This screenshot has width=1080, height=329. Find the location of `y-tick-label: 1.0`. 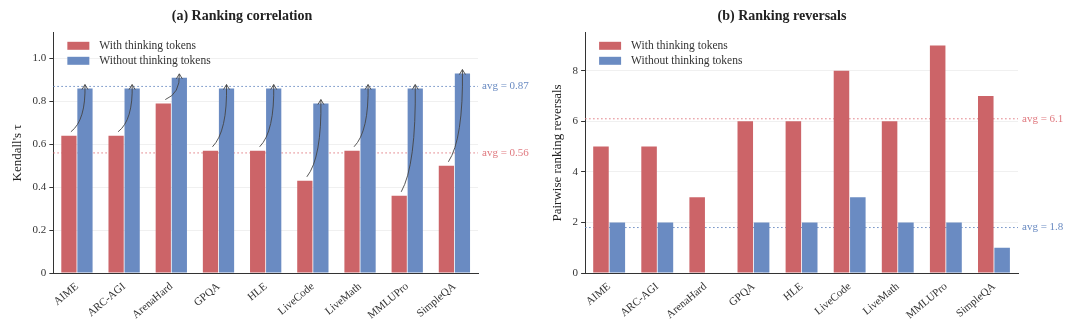

y-tick-label: 1.0 is located at coordinates (39, 57).